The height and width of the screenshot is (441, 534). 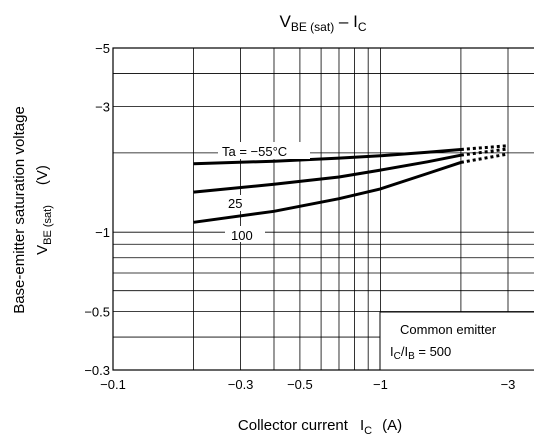 I want to click on series-label-minus55: Ta = −55°C, so click(x=254, y=151).